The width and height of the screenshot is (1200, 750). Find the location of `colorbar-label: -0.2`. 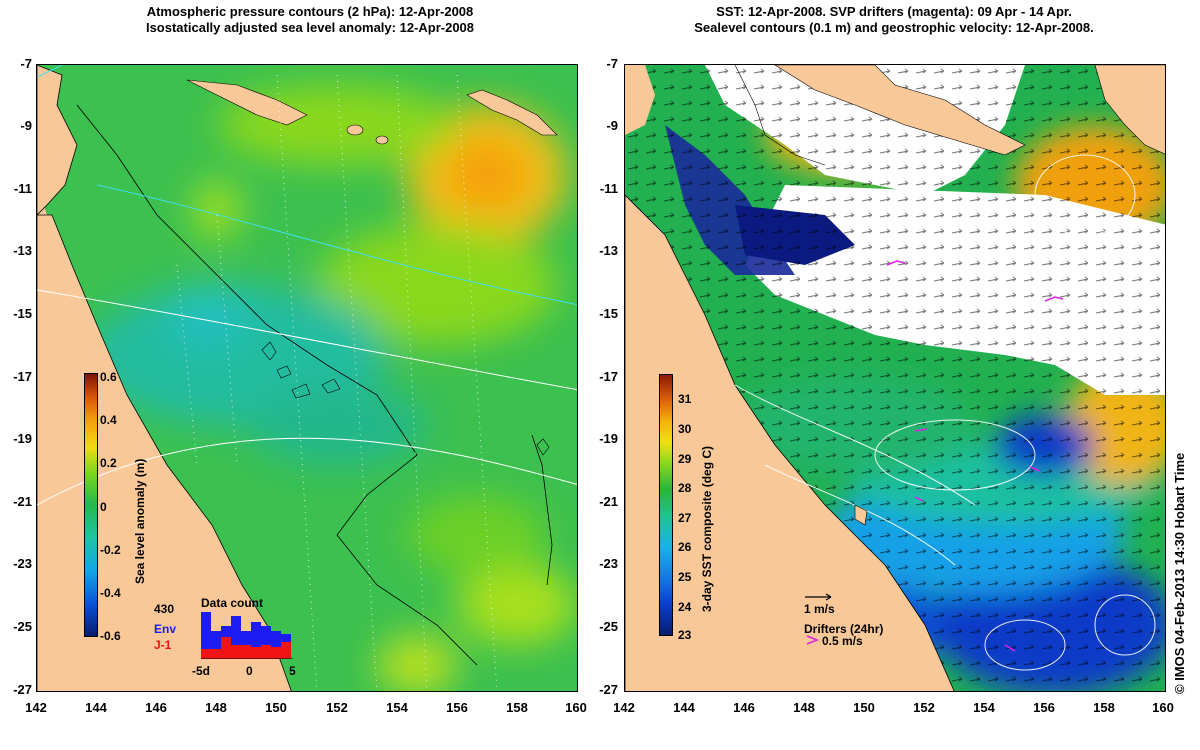

colorbar-label: -0.2 is located at coordinates (110, 550).